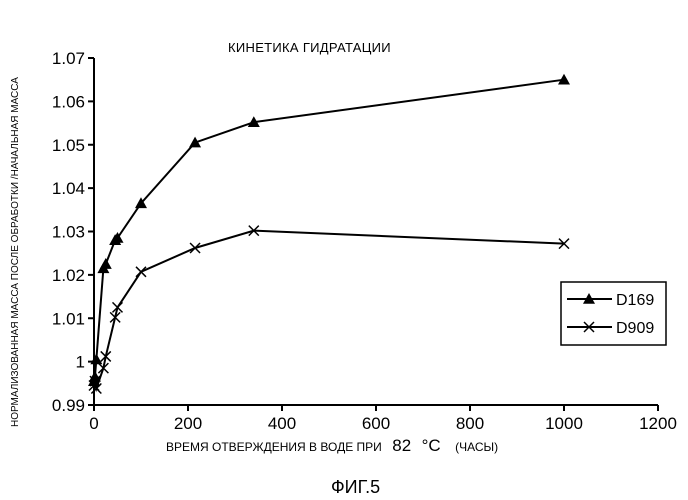 This screenshot has width=688, height=500. Describe the element at coordinates (282, 423) in the screenshot. I see `x-tick-label: 400` at that location.